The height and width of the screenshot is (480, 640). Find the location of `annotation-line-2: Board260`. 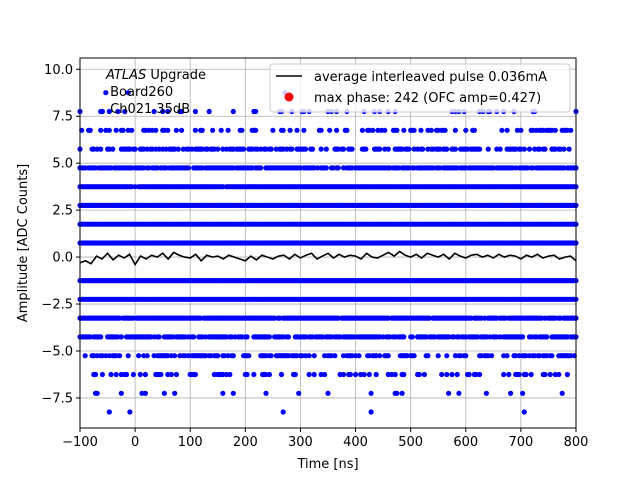

annotation-line-2: Board260 is located at coordinates (139, 92).